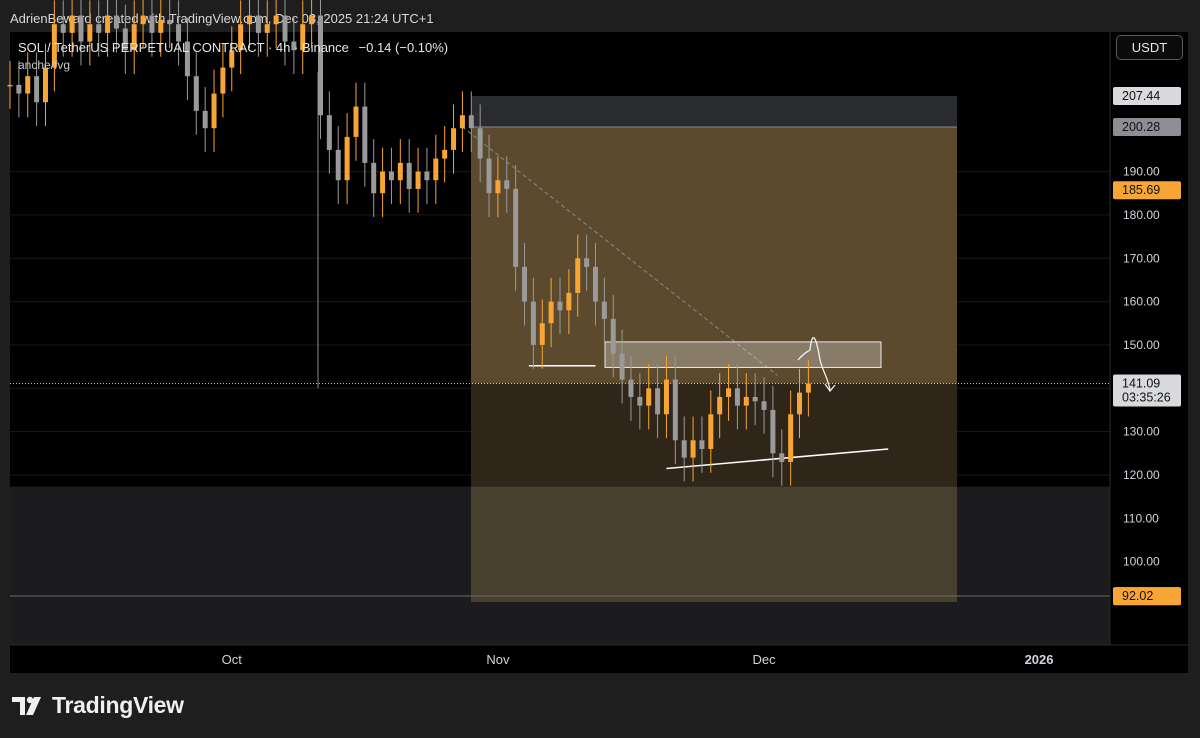 The height and width of the screenshot is (738, 1200). What do you see at coordinates (118, 705) in the screenshot?
I see `tradingview-wordmark: TradingView` at bounding box center [118, 705].